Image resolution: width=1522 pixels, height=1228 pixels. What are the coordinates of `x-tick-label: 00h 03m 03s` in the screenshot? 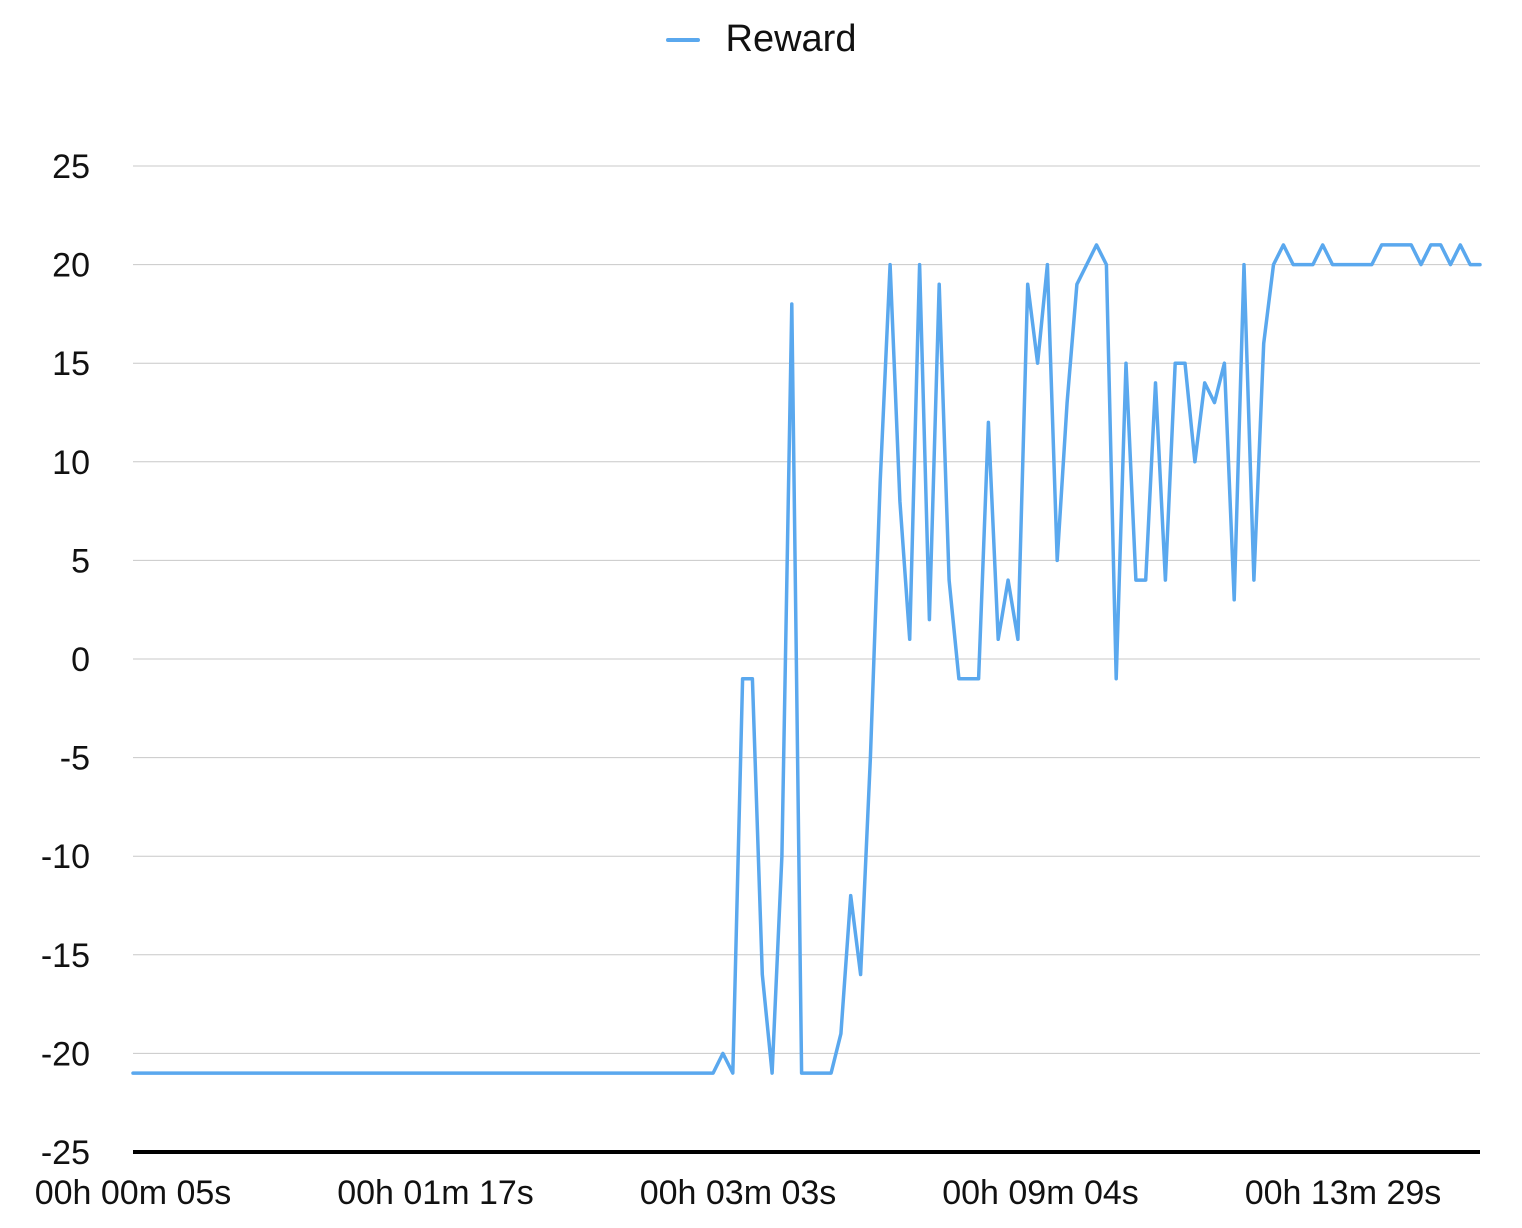 It's located at (738, 1193).